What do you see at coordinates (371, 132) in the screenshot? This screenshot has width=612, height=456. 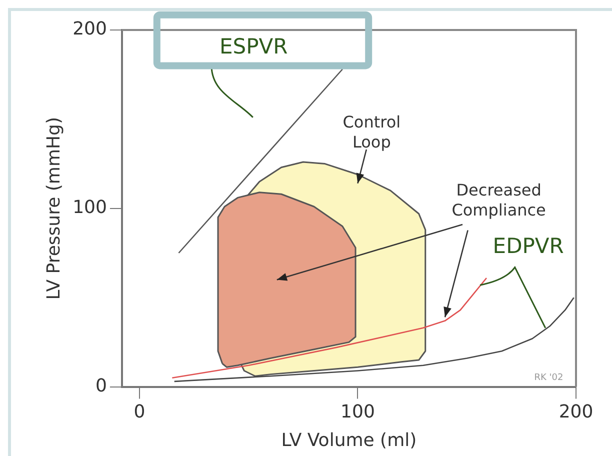 I see `annotation: Control Loop` at bounding box center [371, 132].